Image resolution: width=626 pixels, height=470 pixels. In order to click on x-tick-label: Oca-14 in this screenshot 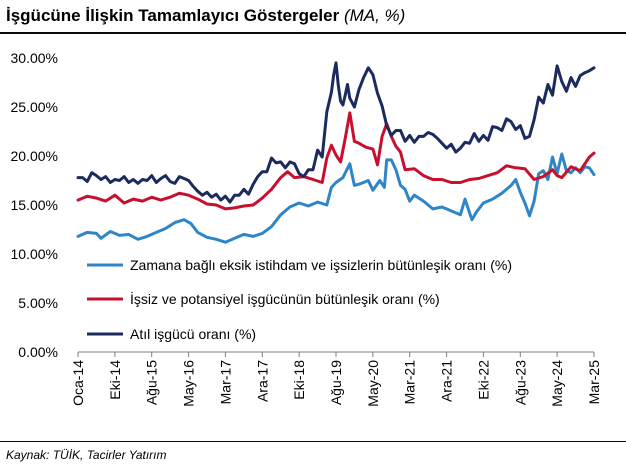, I will do `click(78, 383)`.